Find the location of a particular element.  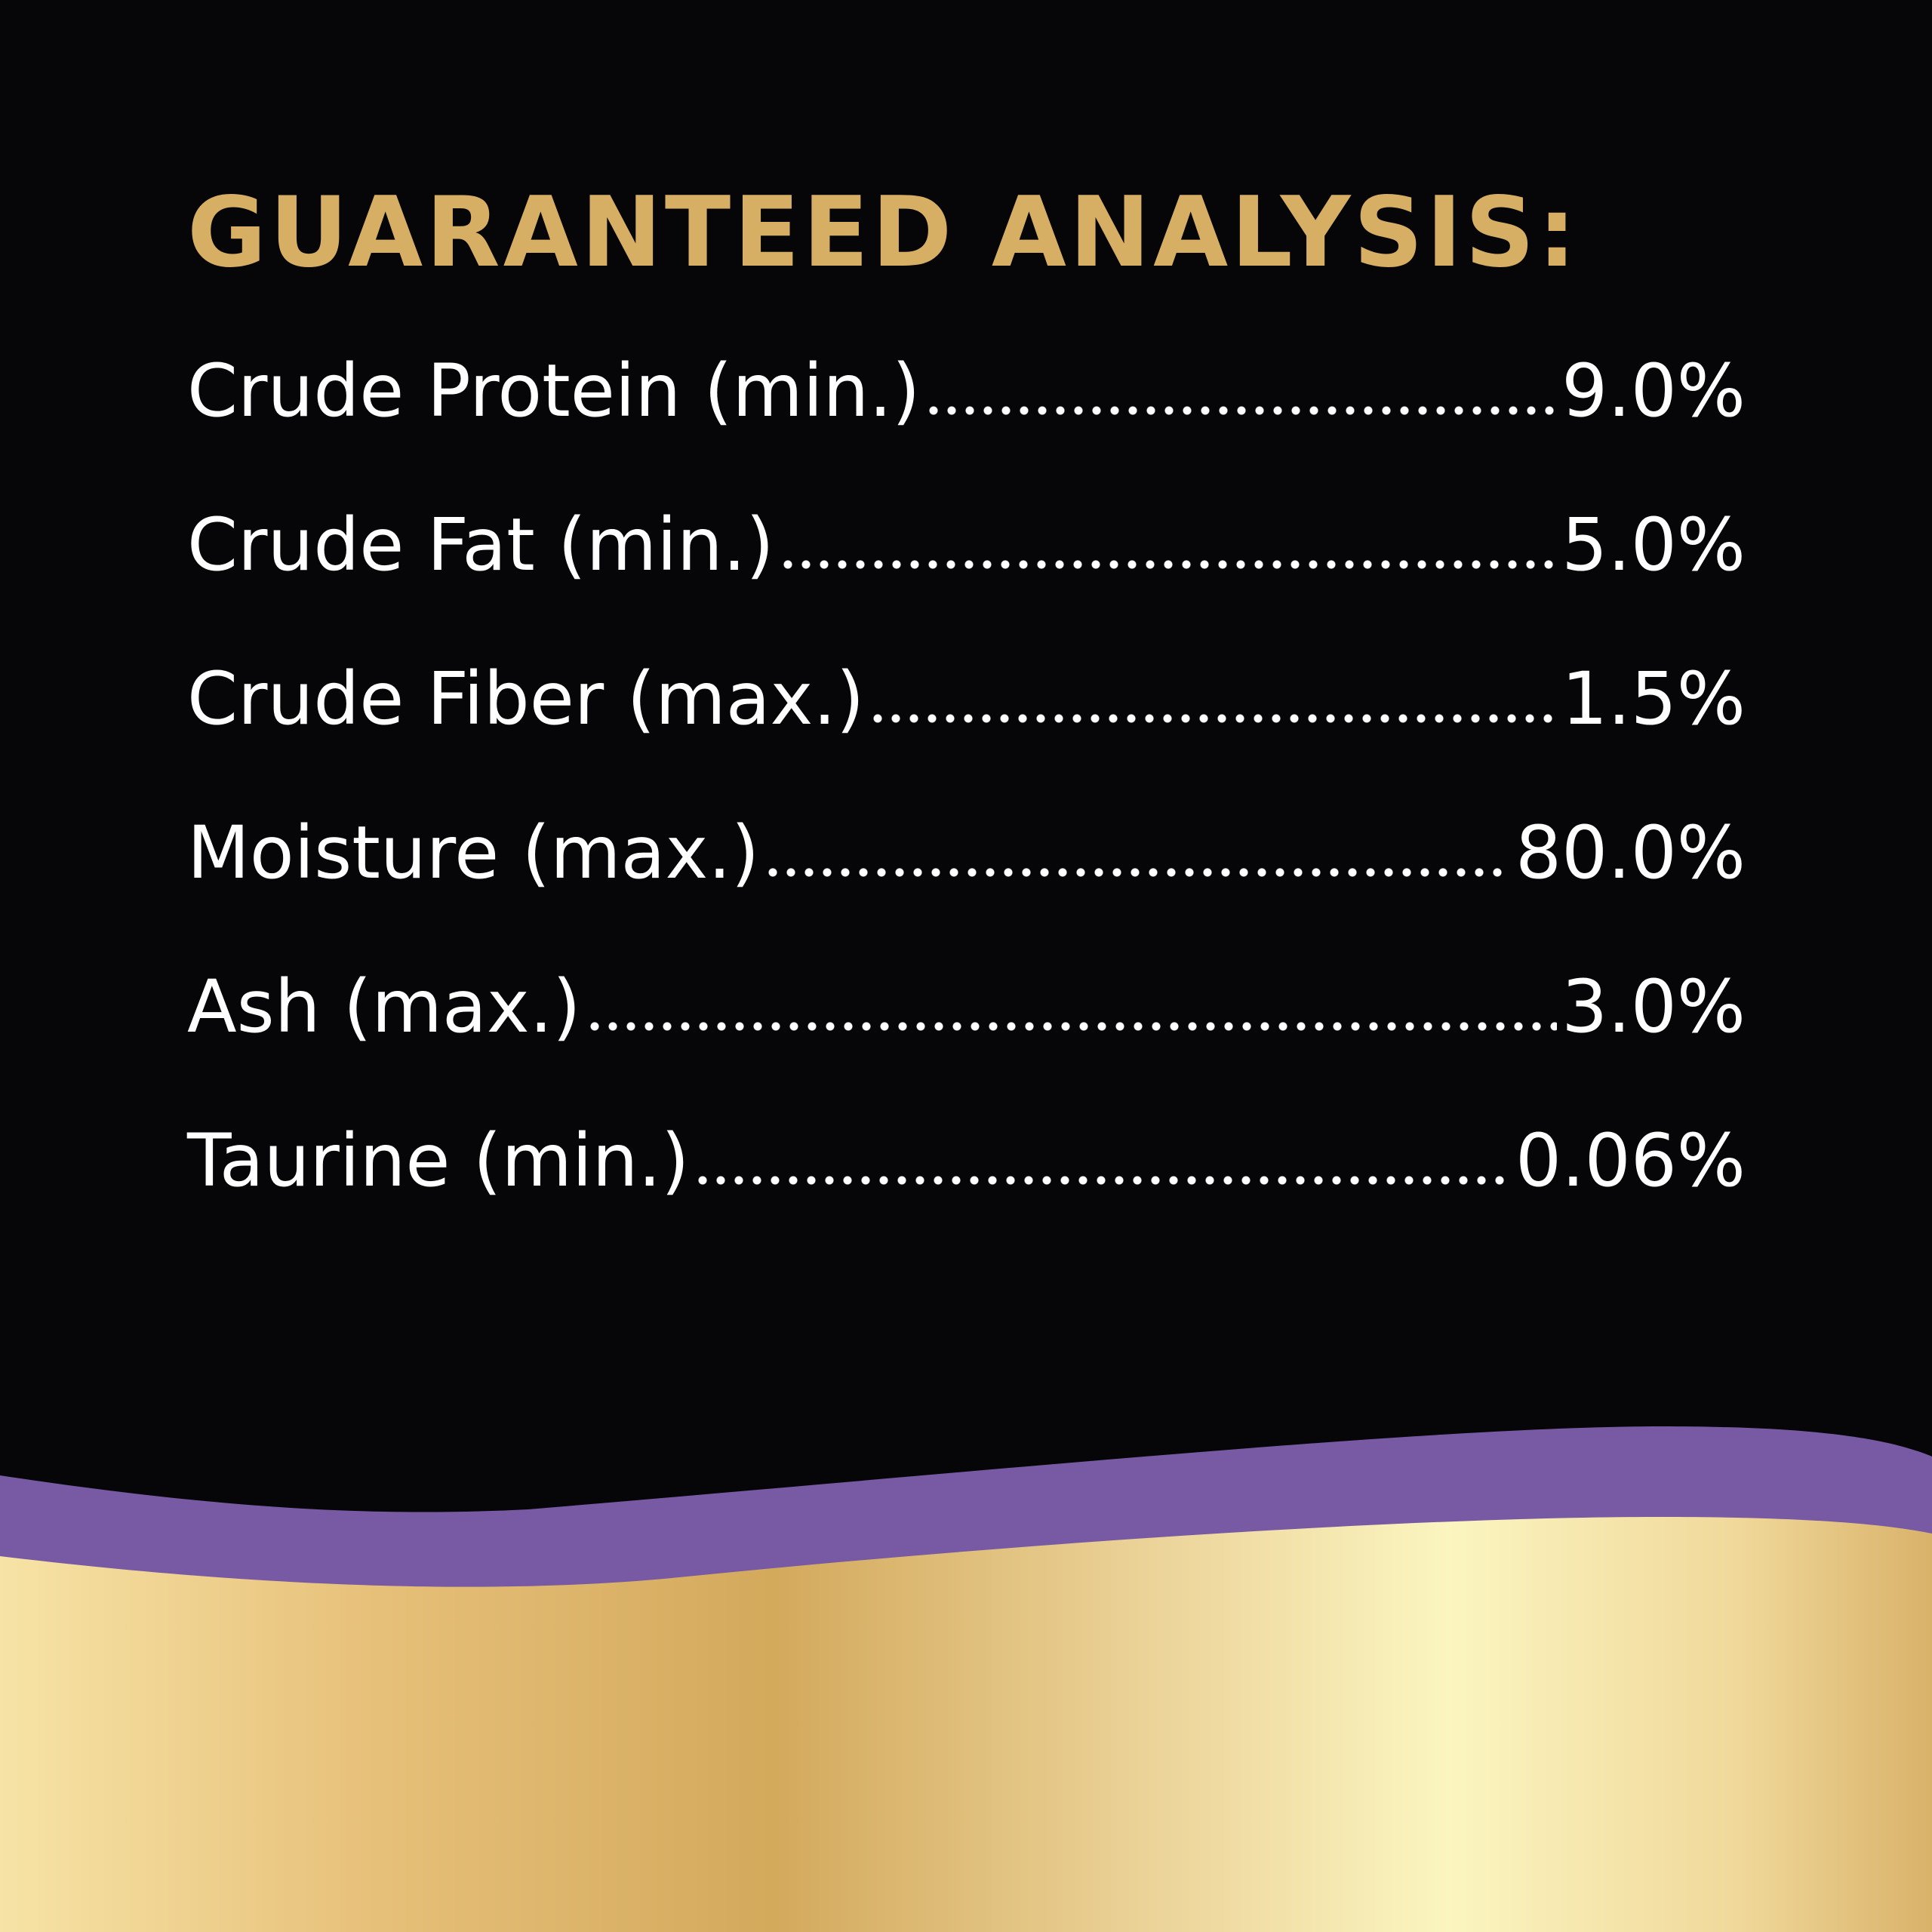

nutrient-label: Moisture (max.) is located at coordinates (473, 853).